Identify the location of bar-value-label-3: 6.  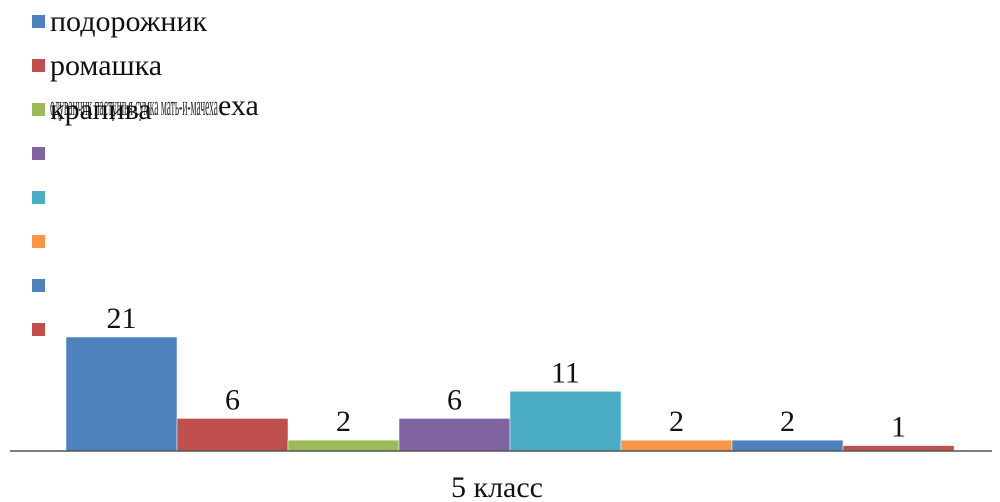
(454, 399).